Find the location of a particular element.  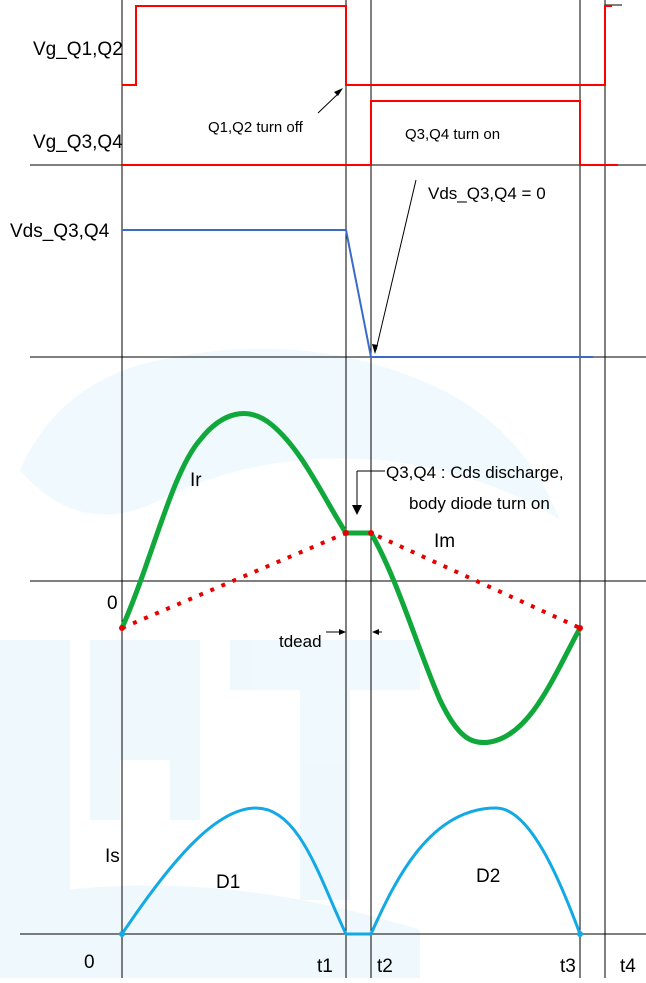

label-vg-q3q4: Vg_Q3,Q4 is located at coordinates (78, 142).